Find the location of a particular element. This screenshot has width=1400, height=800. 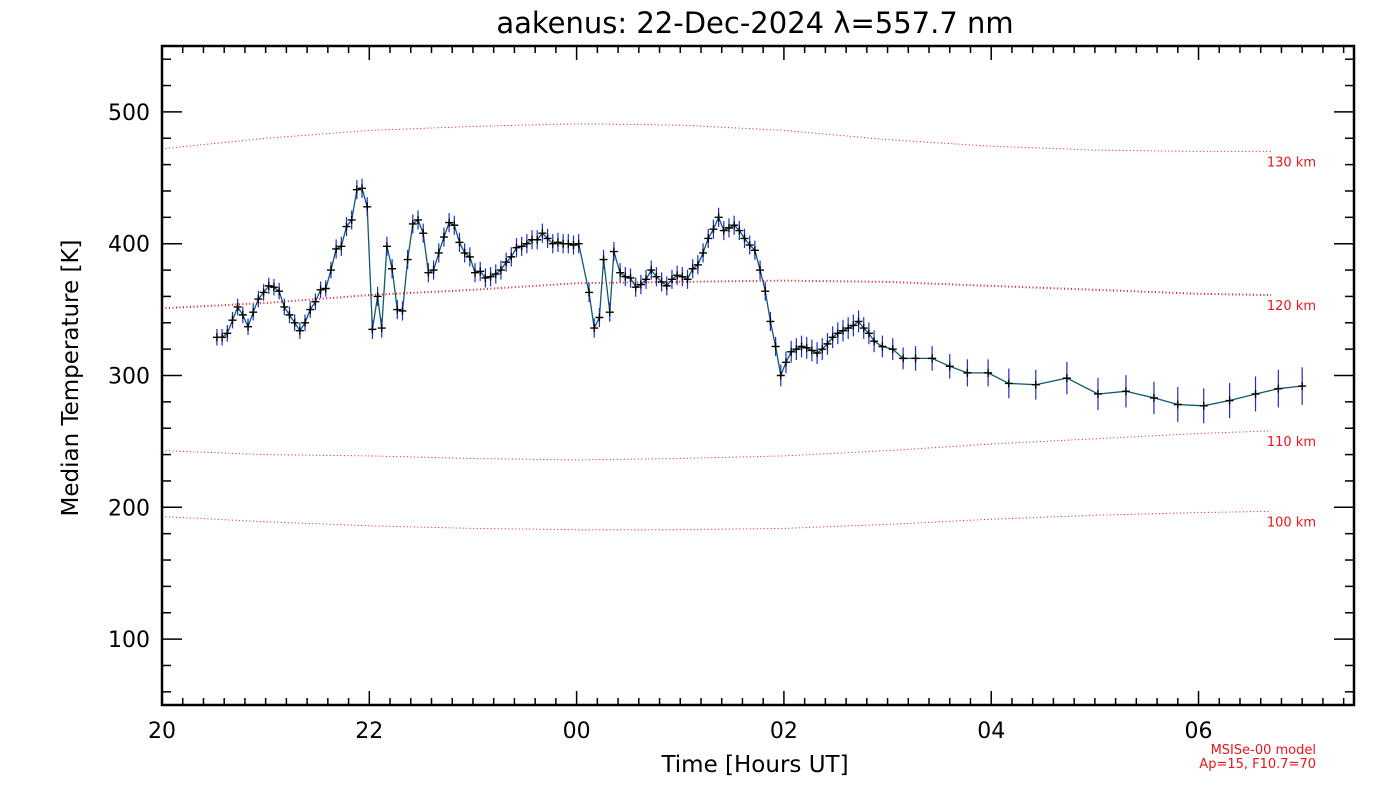

x-tick-label-5: 06 is located at coordinates (1199, 731).